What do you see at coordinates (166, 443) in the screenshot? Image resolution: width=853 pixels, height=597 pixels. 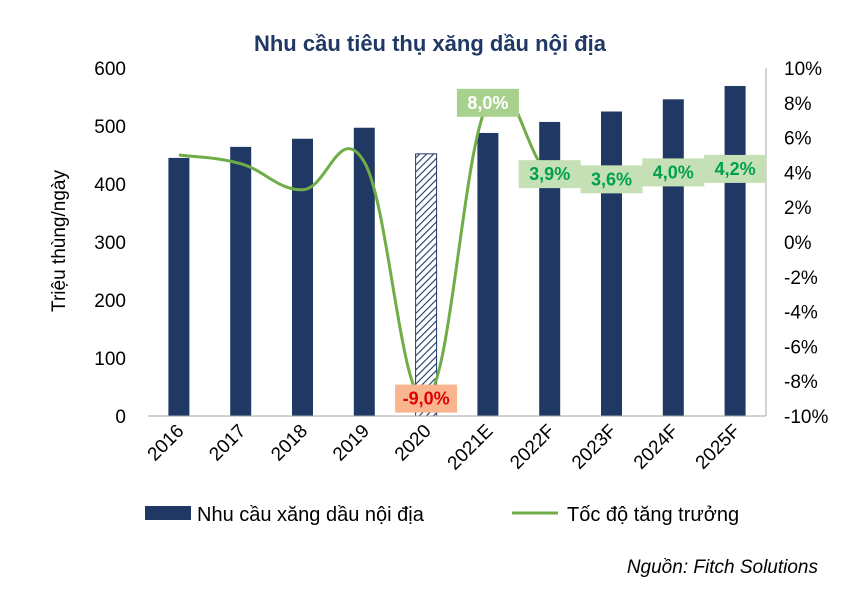 I see `x-tick-label: 2016` at bounding box center [166, 443].